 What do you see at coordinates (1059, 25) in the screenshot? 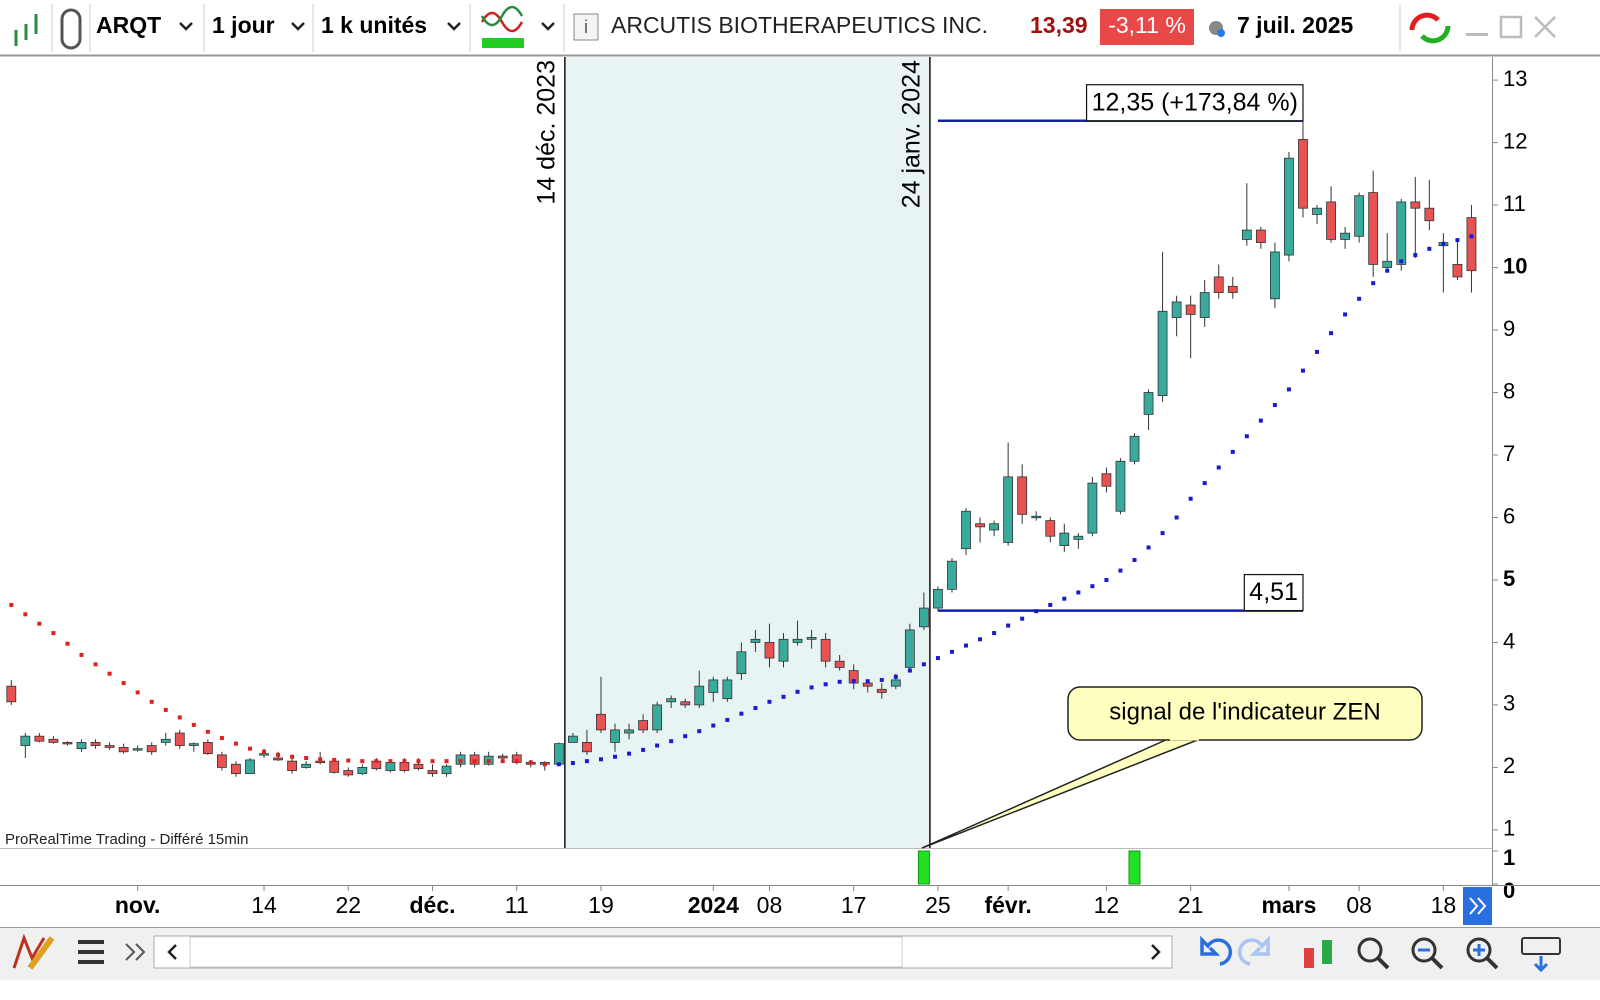
I see `last-price: 13,39` at bounding box center [1059, 25].